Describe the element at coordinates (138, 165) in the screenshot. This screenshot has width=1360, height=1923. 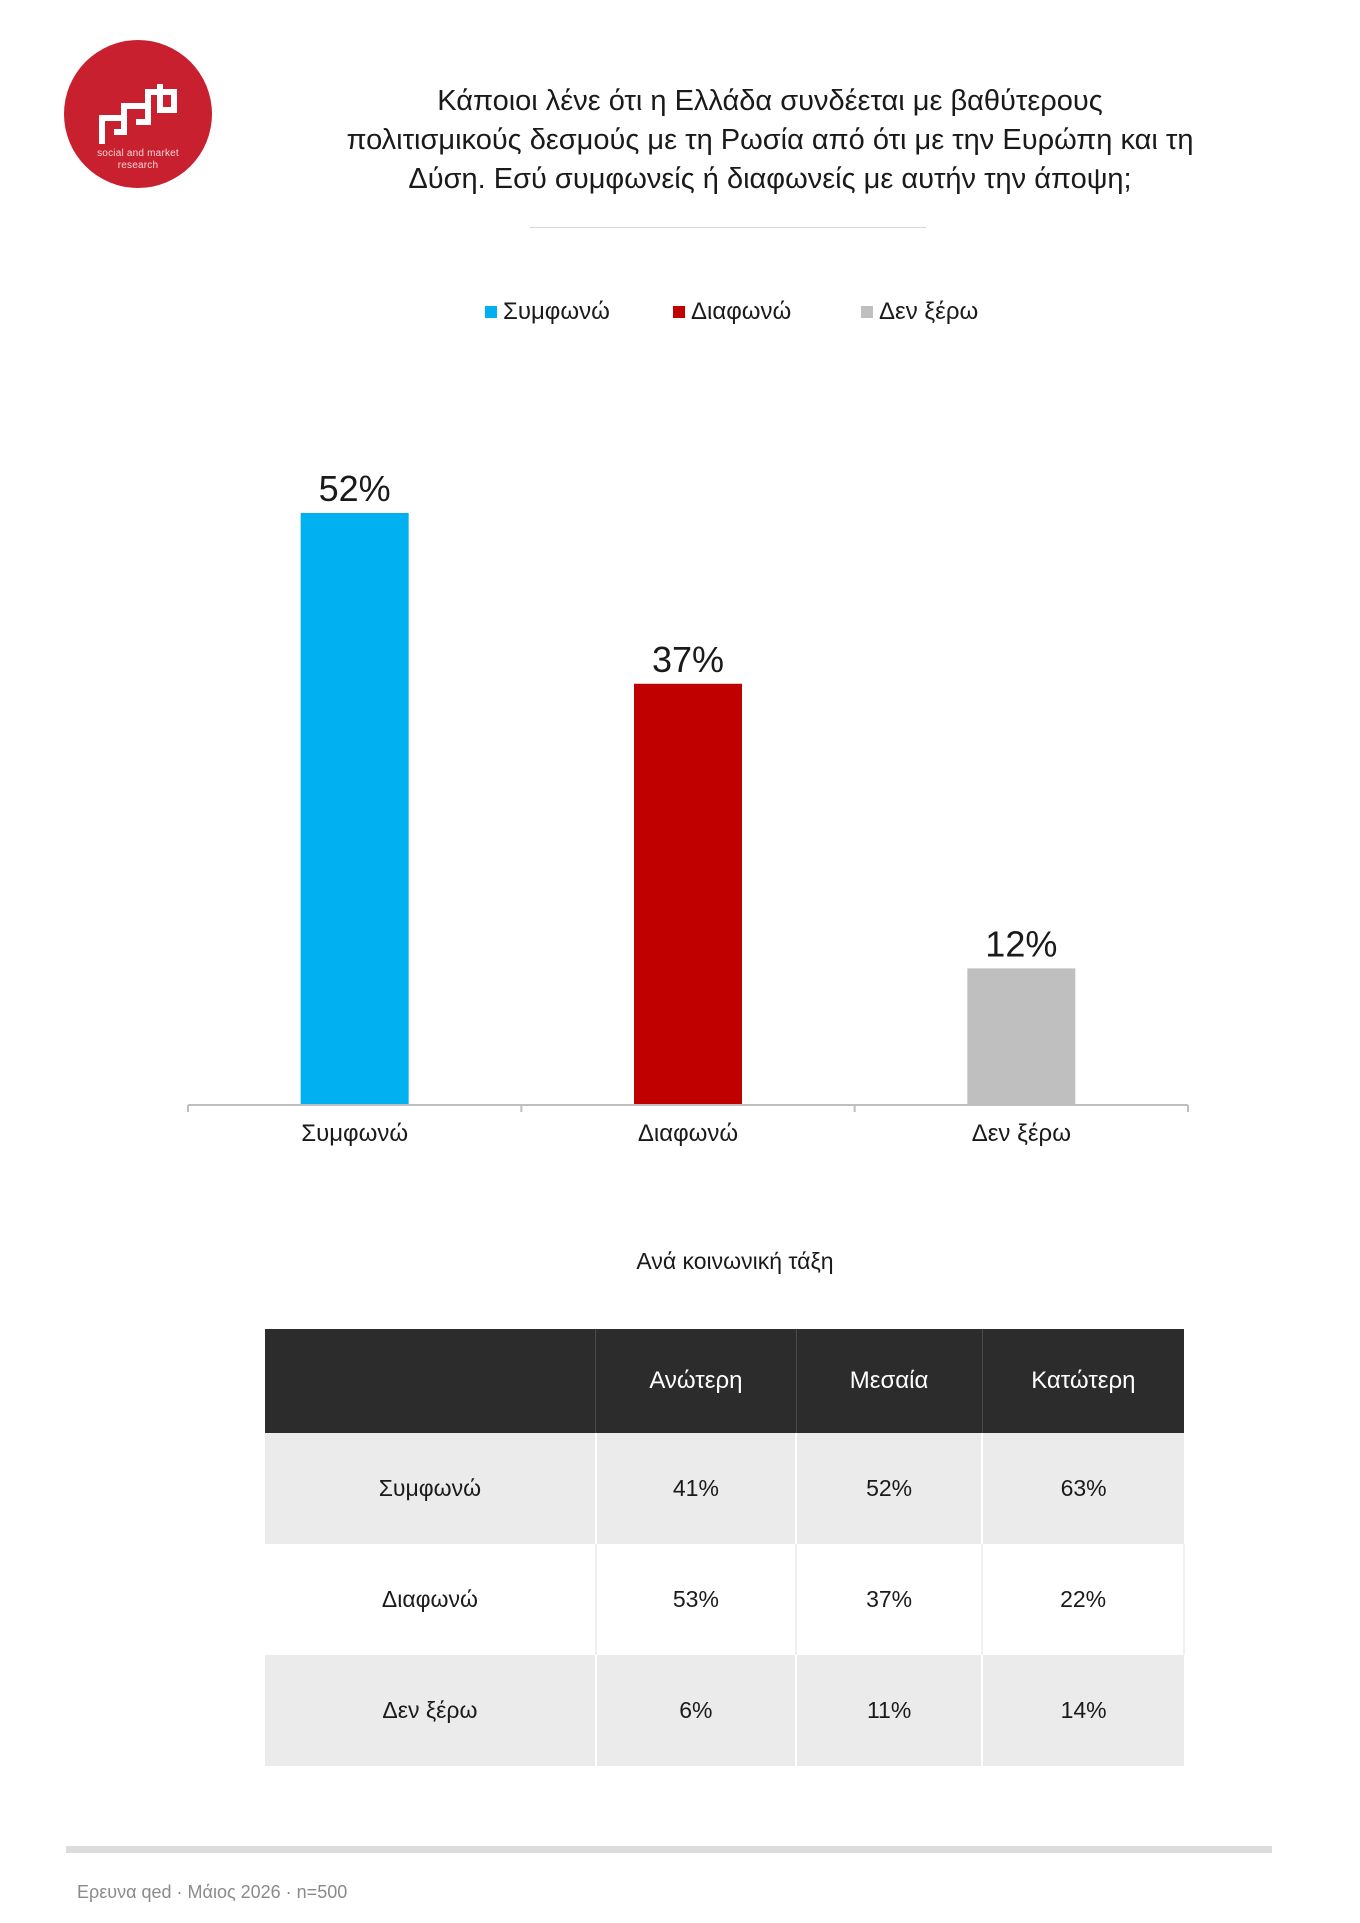
I see `logo-tagline-2: research` at that location.